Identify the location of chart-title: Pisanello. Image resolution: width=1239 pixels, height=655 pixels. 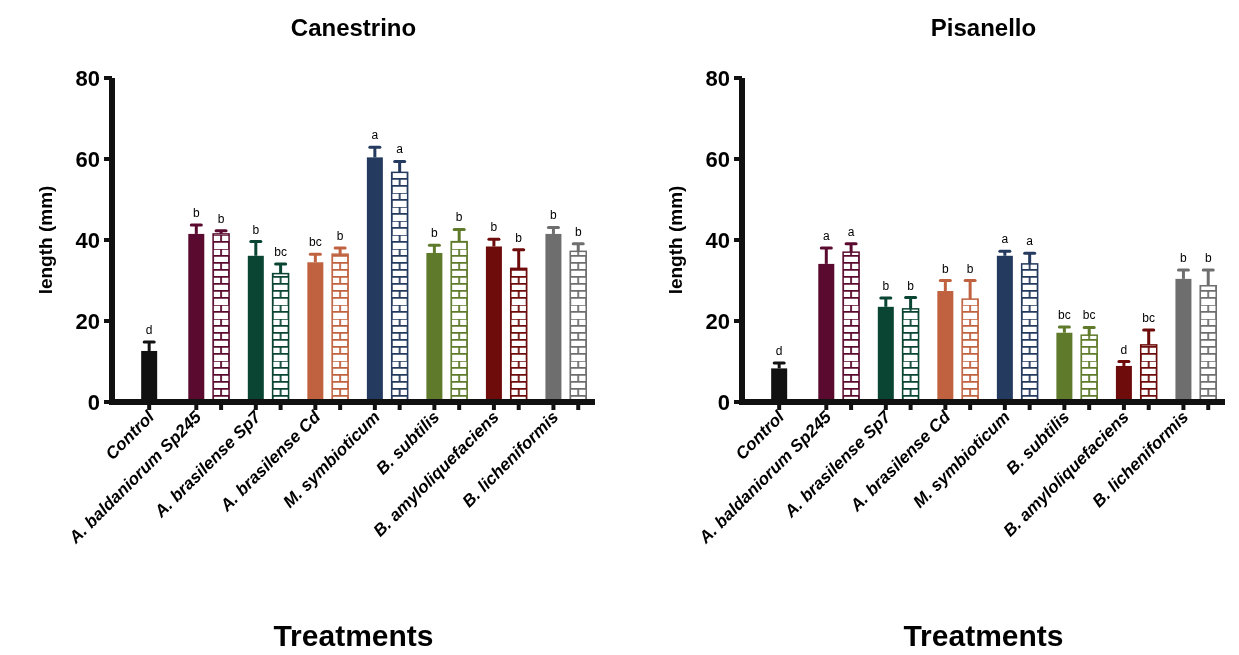
(983, 27).